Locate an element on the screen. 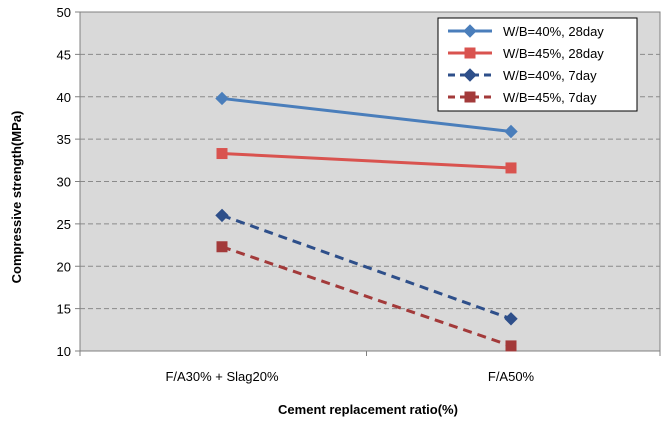 The image size is (666, 429). y-tick-label: 30 is located at coordinates (64, 182).